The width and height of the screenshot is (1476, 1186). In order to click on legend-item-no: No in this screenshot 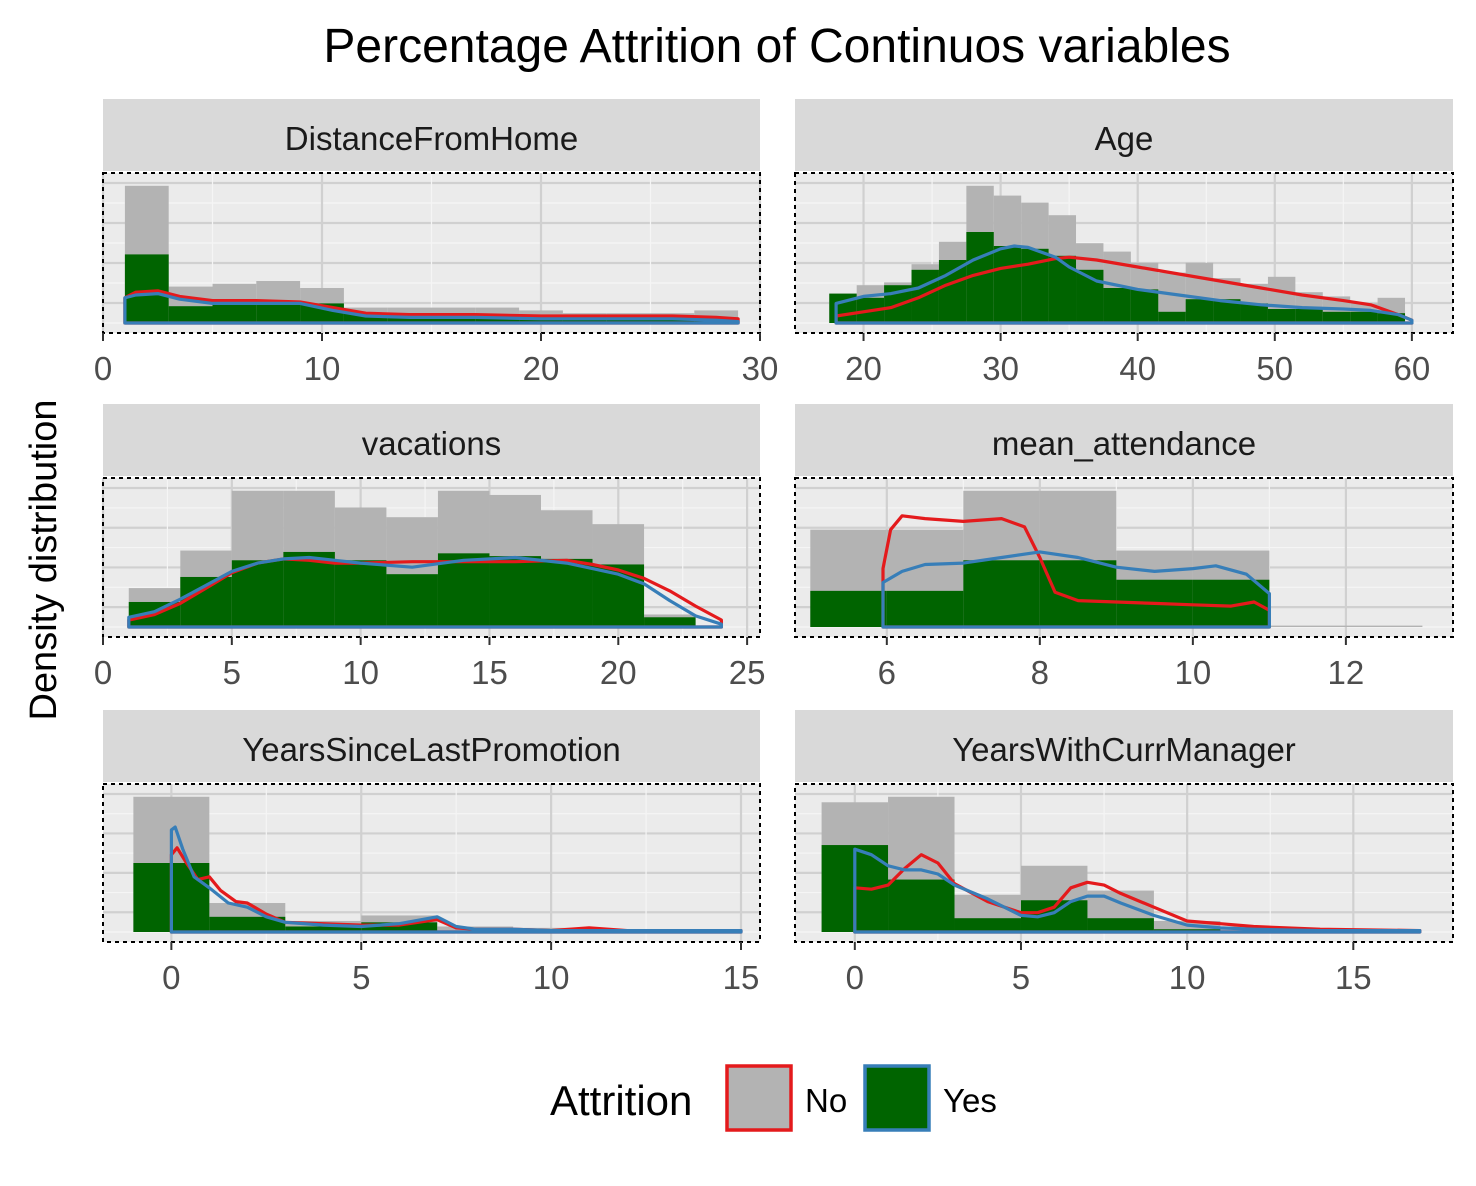, I will do `click(786, 1098)`.